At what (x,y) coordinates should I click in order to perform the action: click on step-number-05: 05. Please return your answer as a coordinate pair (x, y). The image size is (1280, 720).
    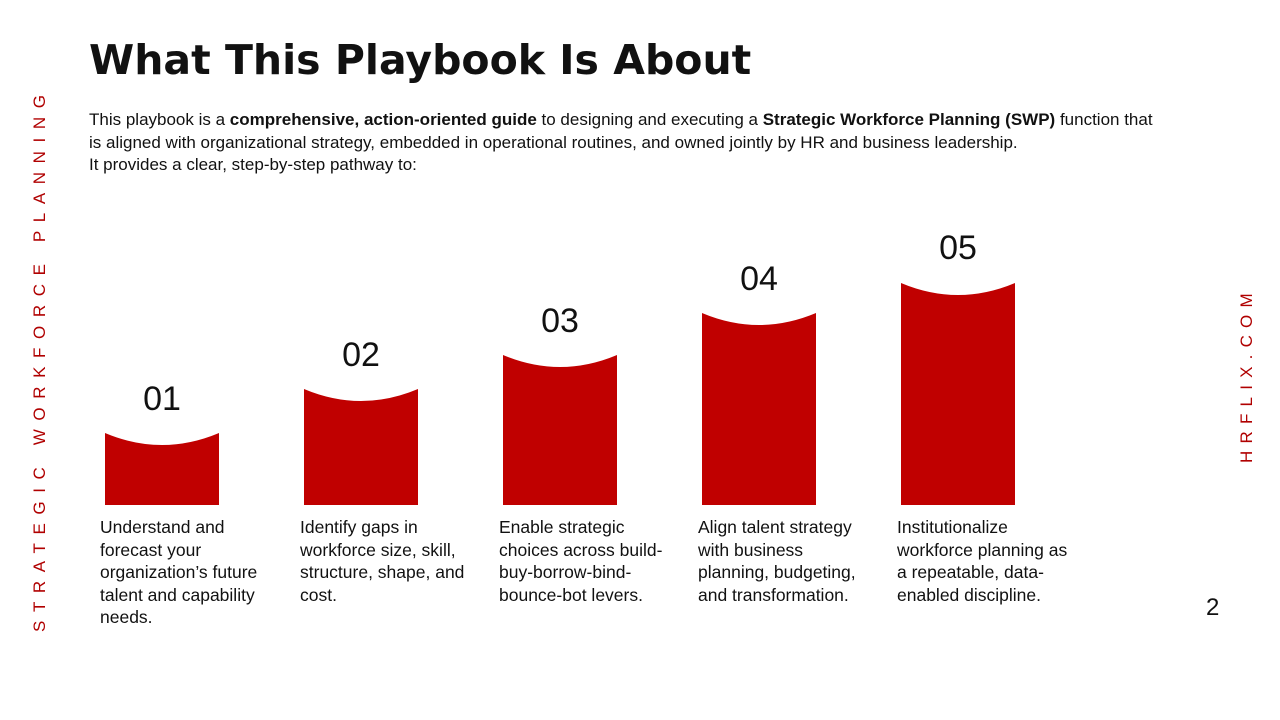
    Looking at the image, I should click on (958, 248).